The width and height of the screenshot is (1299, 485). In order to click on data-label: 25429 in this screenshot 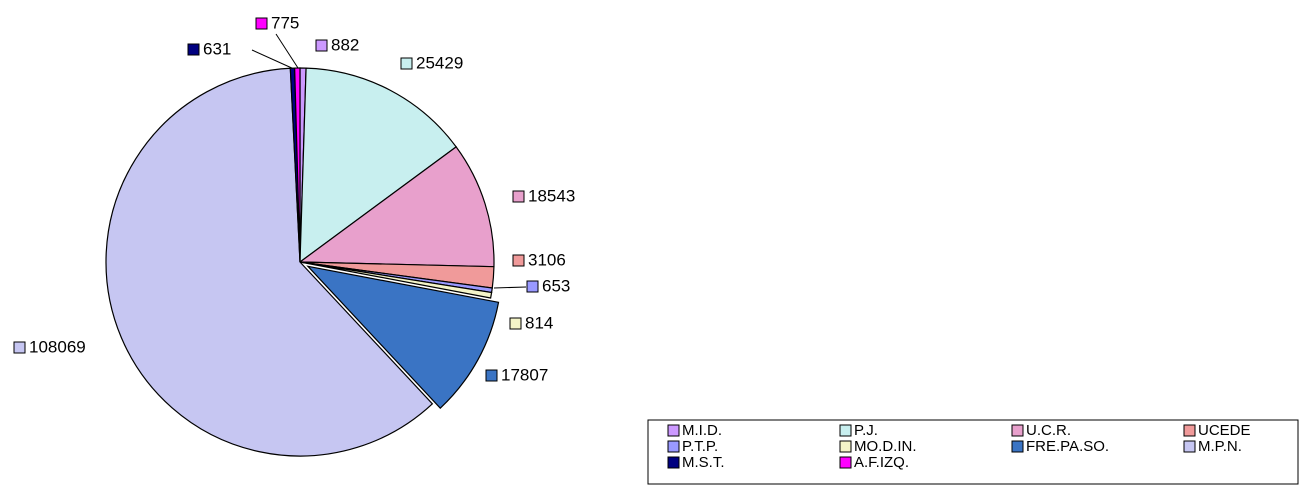, I will do `click(439, 62)`.